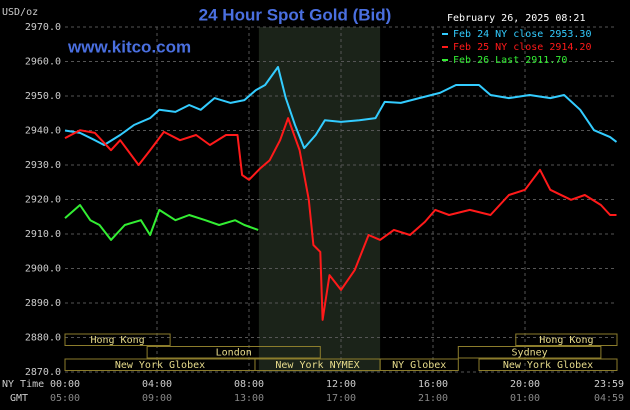 The width and height of the screenshot is (630, 410). I want to click on session-label: New York NYMEX, so click(317, 365).